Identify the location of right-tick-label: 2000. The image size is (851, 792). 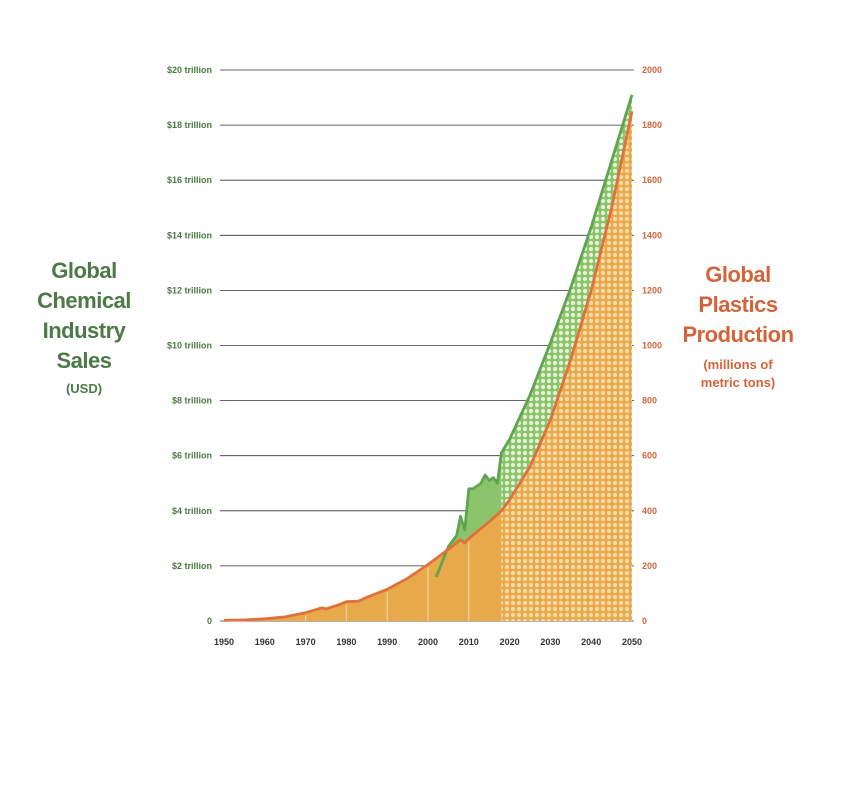
(652, 70).